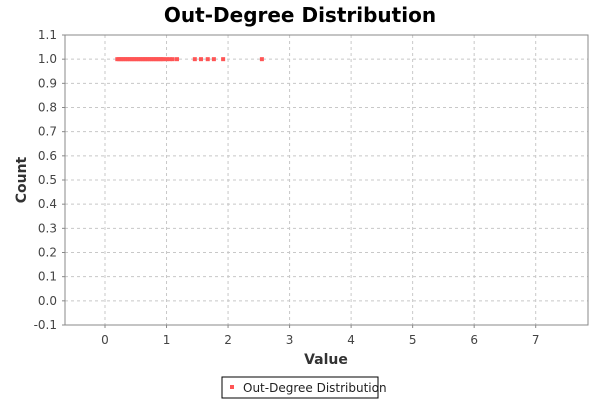 This screenshot has height=400, width=600. I want to click on y-tick-label: -0.1, so click(45, 325).